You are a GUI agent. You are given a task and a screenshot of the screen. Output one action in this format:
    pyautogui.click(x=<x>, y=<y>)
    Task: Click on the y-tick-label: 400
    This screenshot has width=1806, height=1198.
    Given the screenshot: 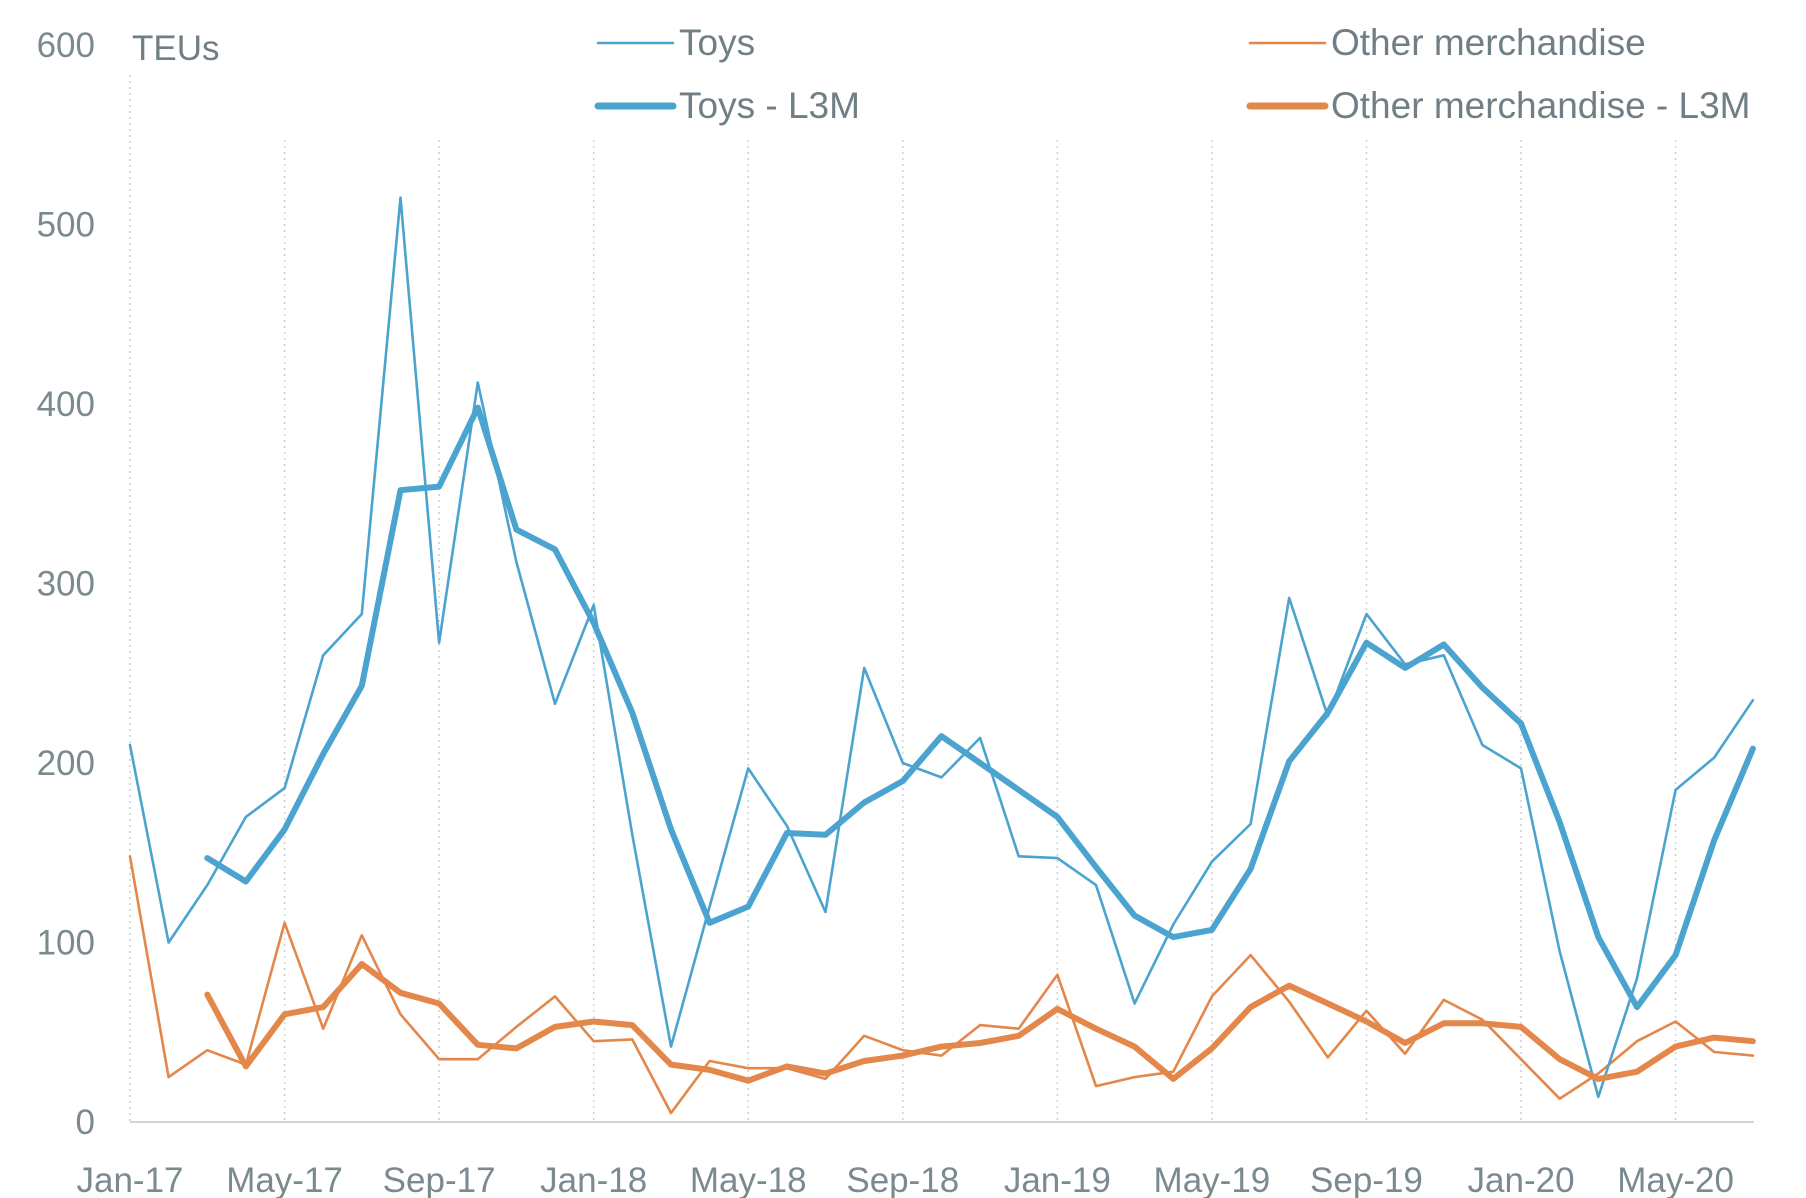 What is the action you would take?
    pyautogui.click(x=66, y=404)
    